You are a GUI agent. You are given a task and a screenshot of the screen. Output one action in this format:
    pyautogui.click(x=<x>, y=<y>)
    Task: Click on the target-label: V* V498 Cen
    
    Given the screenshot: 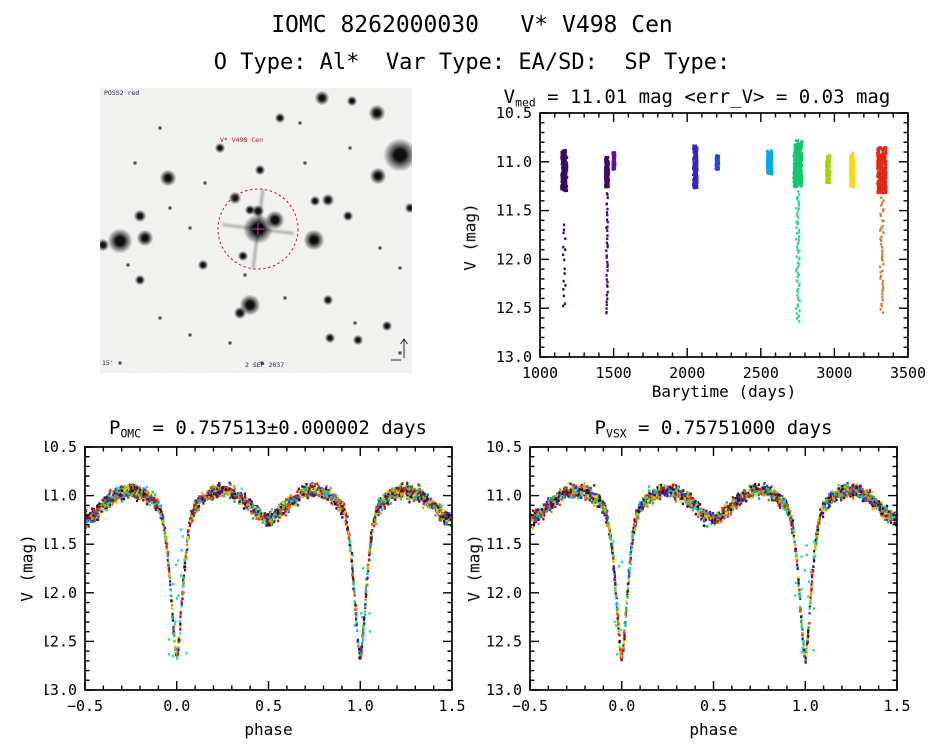 What is the action you would take?
    pyautogui.click(x=242, y=140)
    